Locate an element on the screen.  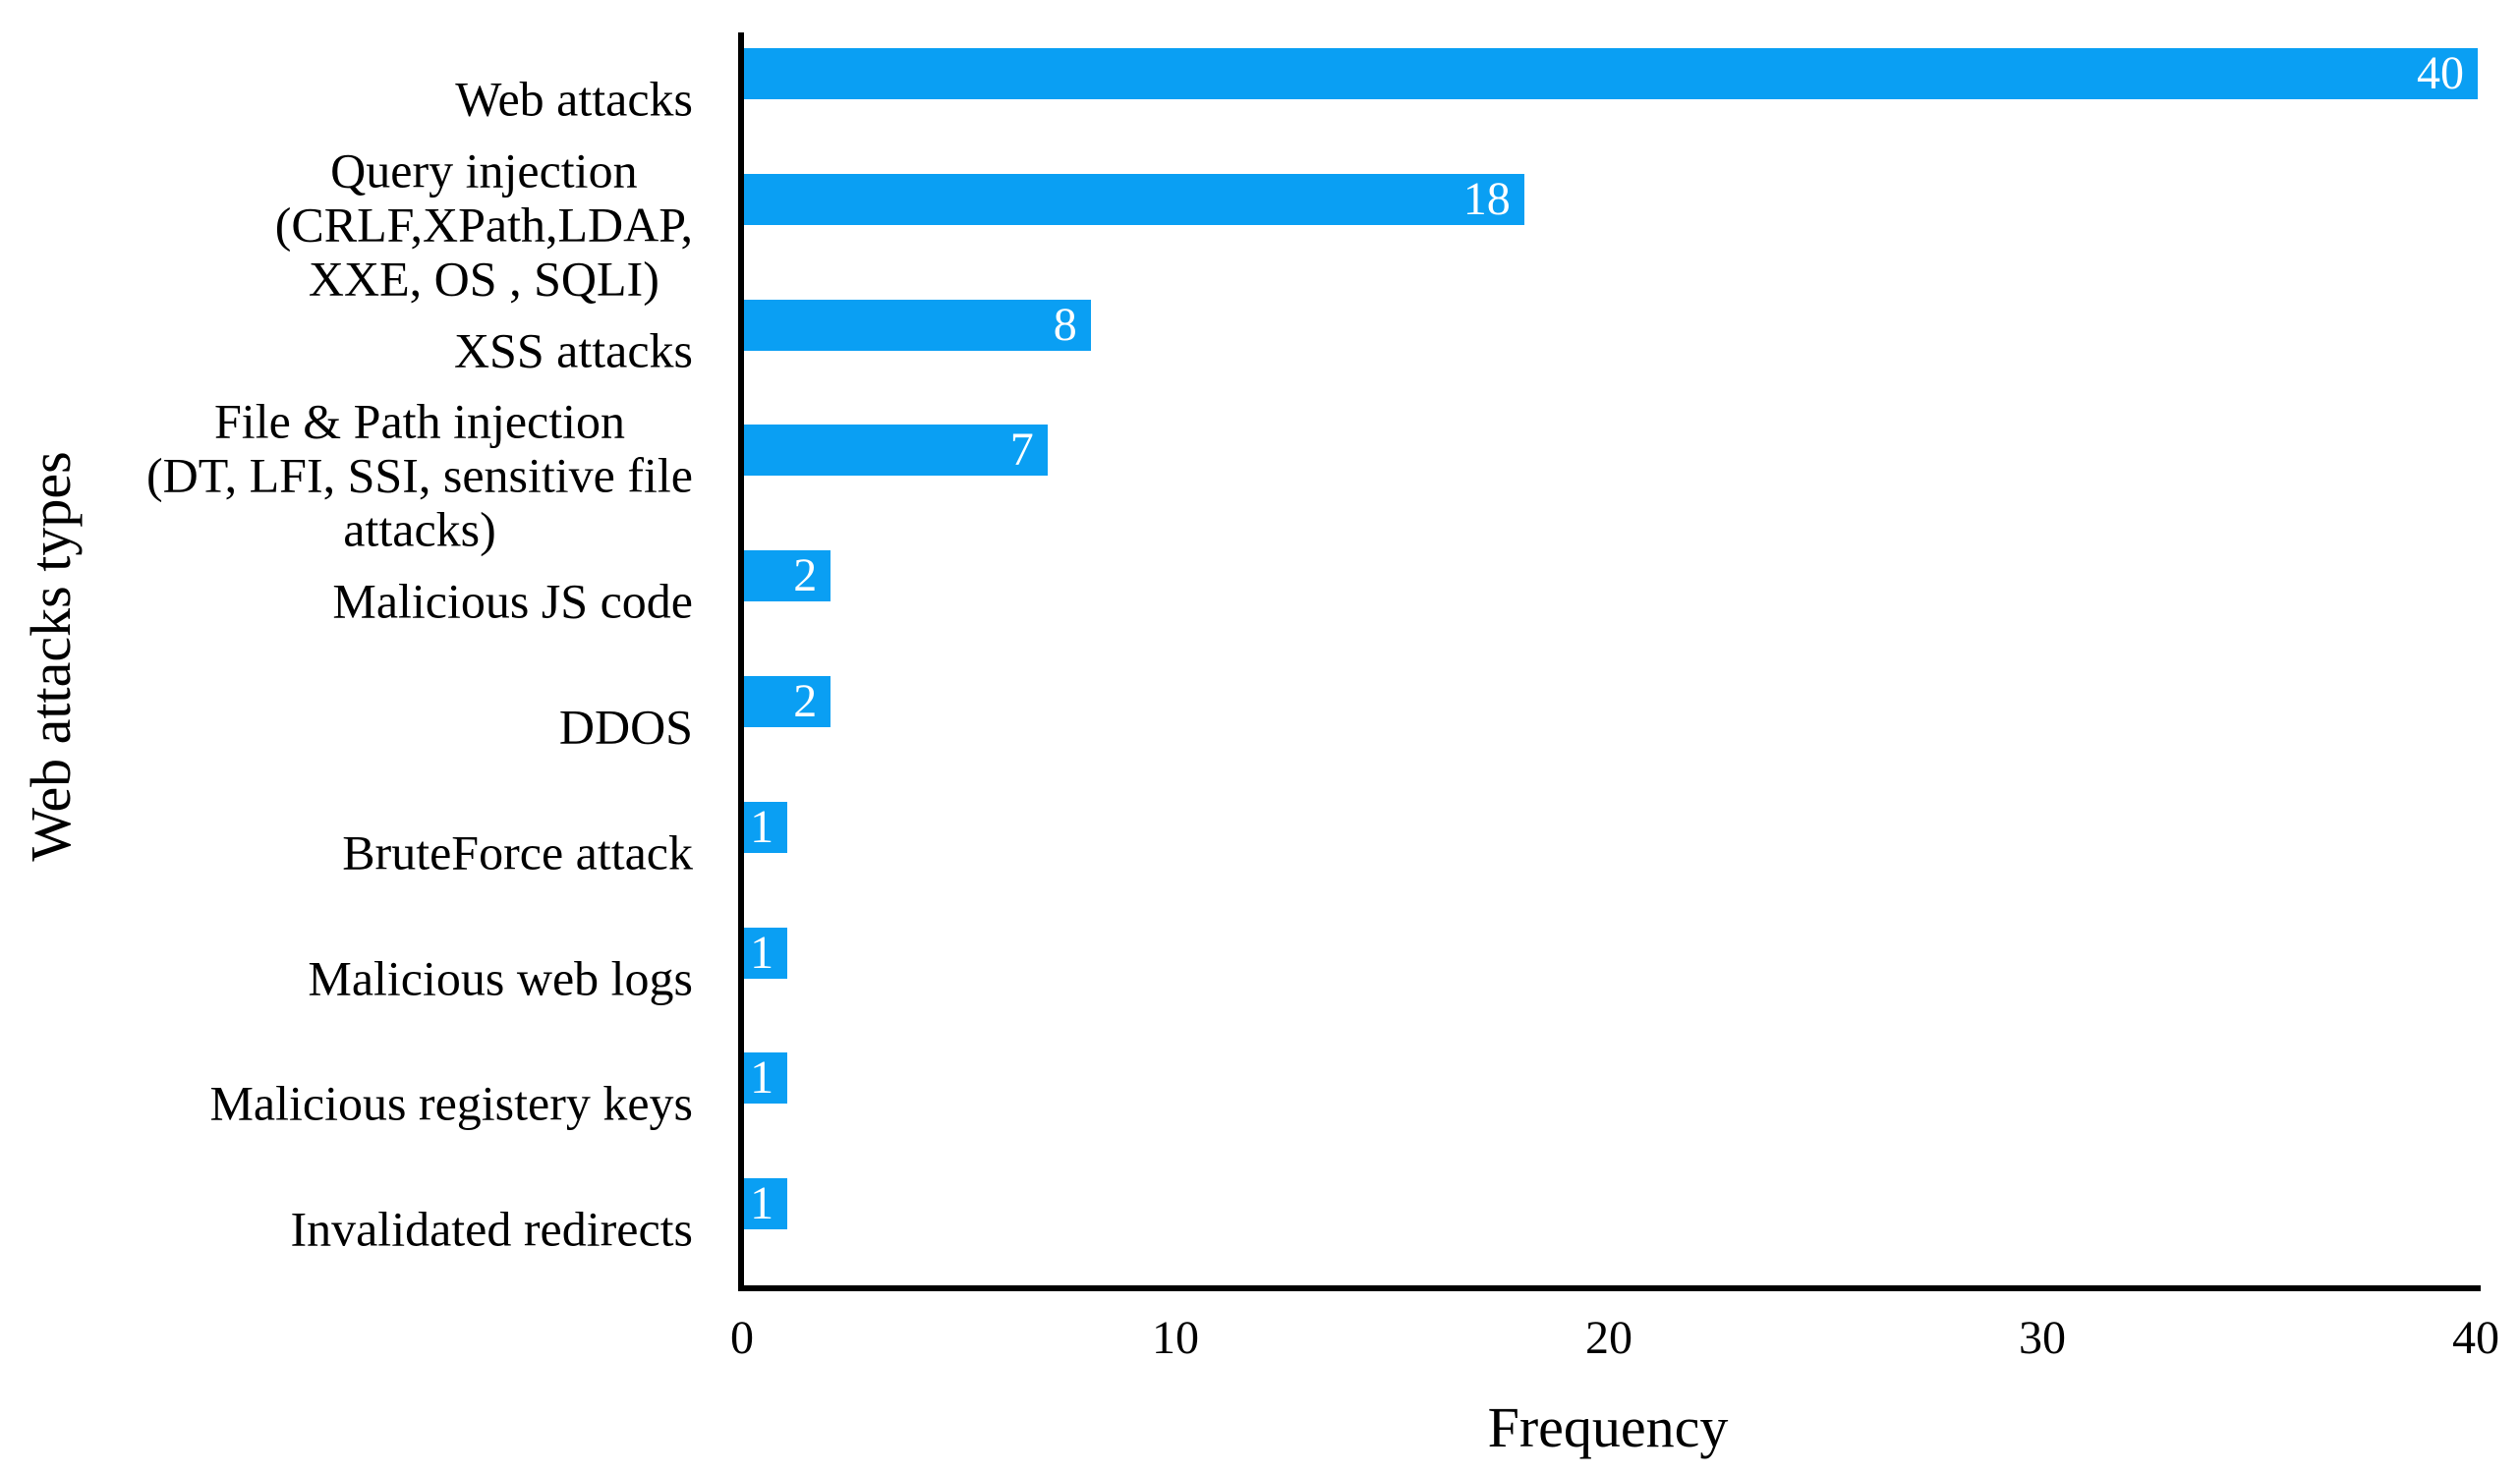
category-label-line: Query injection is located at coordinates (484, 170).